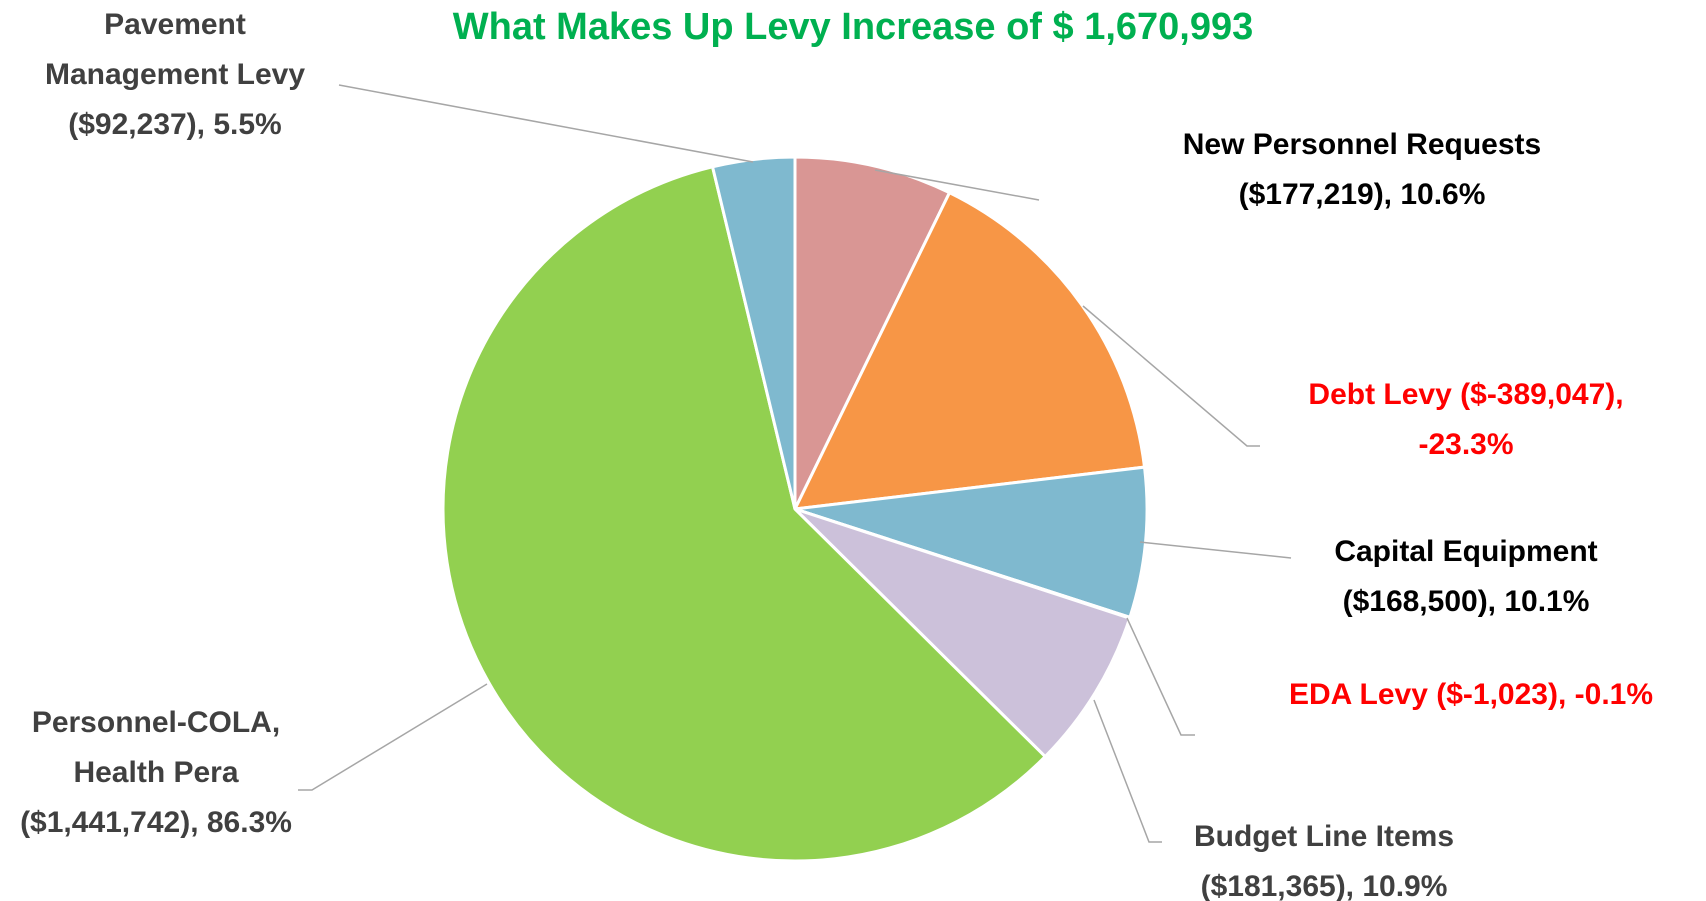 The image size is (1706, 901). I want to click on label-name: Debt Levy, so click(1380, 394).